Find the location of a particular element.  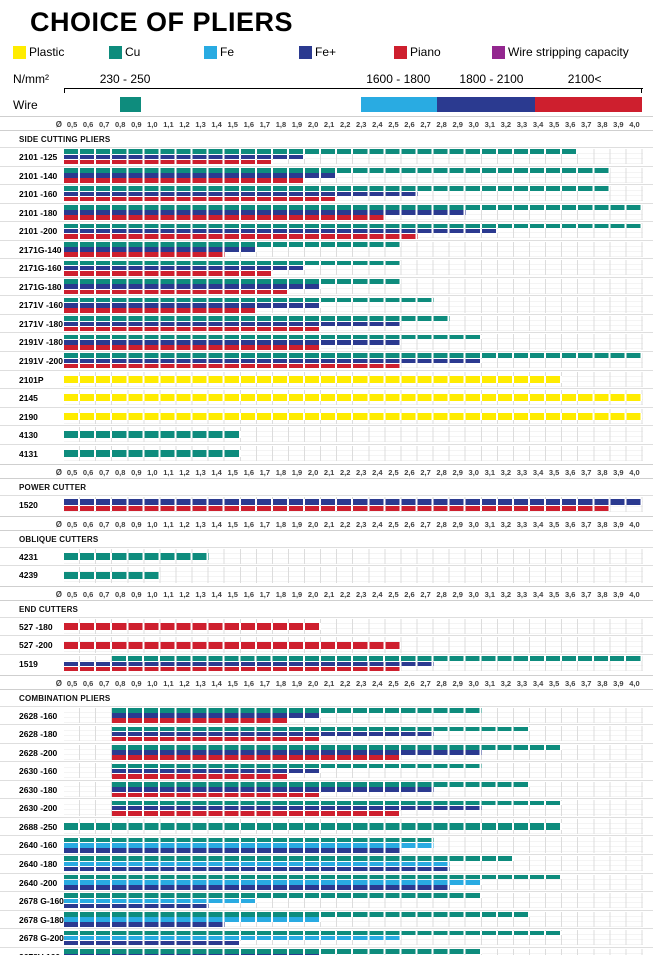

table-row: 4239 is located at coordinates (326, 574).